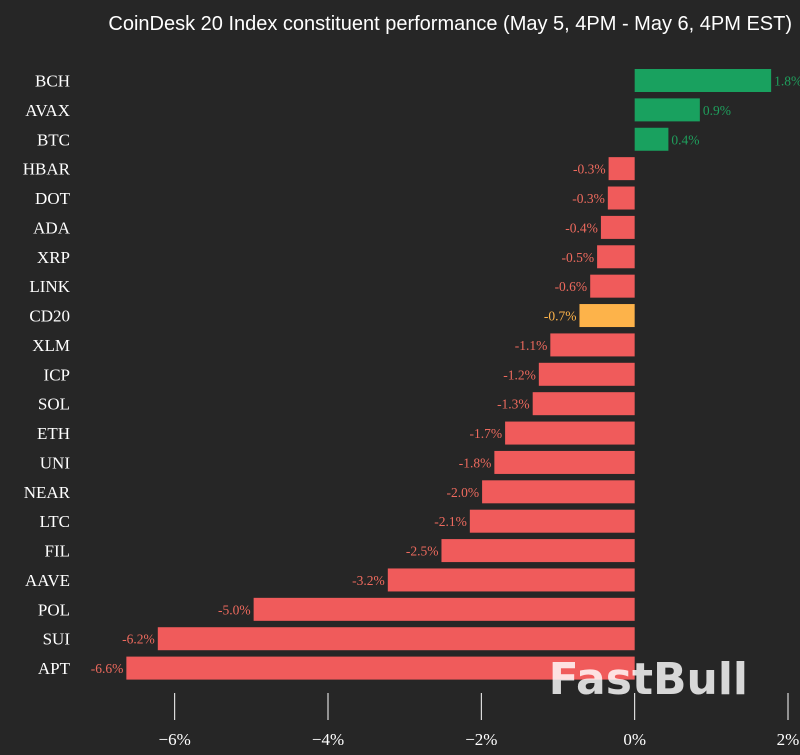 The height and width of the screenshot is (755, 800). I want to click on x-tick-label-0: −6%, so click(175, 739).